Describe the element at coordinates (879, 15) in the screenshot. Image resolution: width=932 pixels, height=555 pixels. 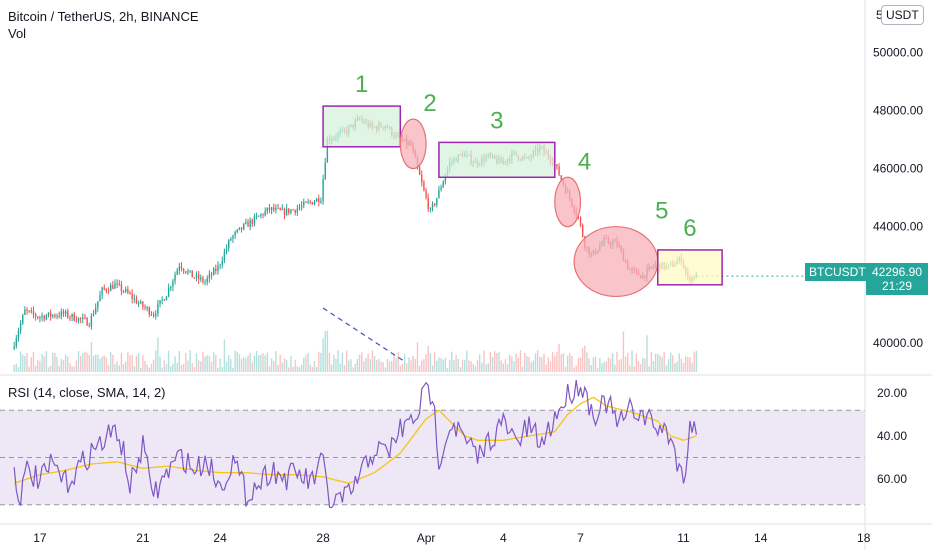
I see `top-price-tick: 5` at that location.